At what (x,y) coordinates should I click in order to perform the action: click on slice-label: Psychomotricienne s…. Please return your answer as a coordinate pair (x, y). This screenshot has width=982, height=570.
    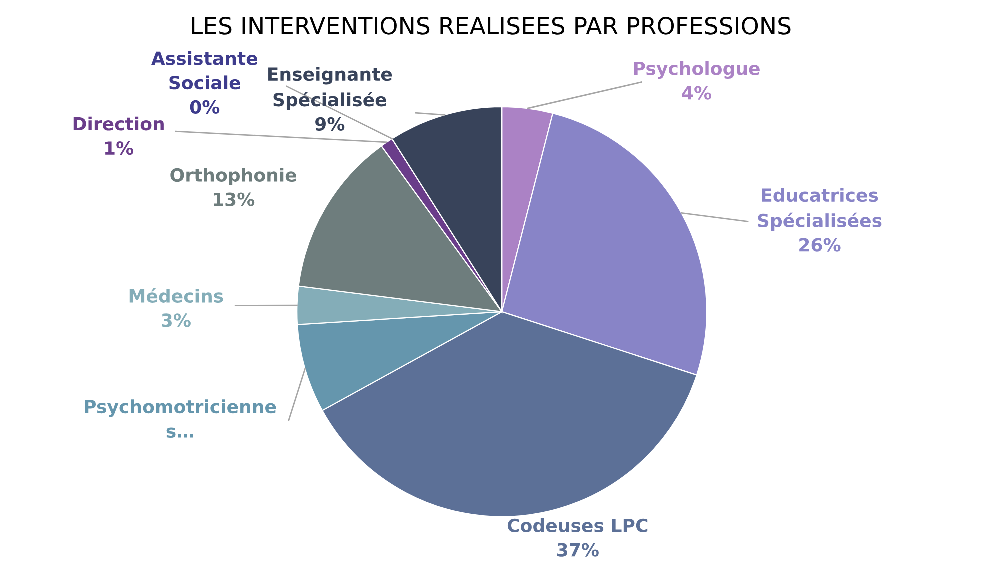
    Looking at the image, I should click on (180, 419).